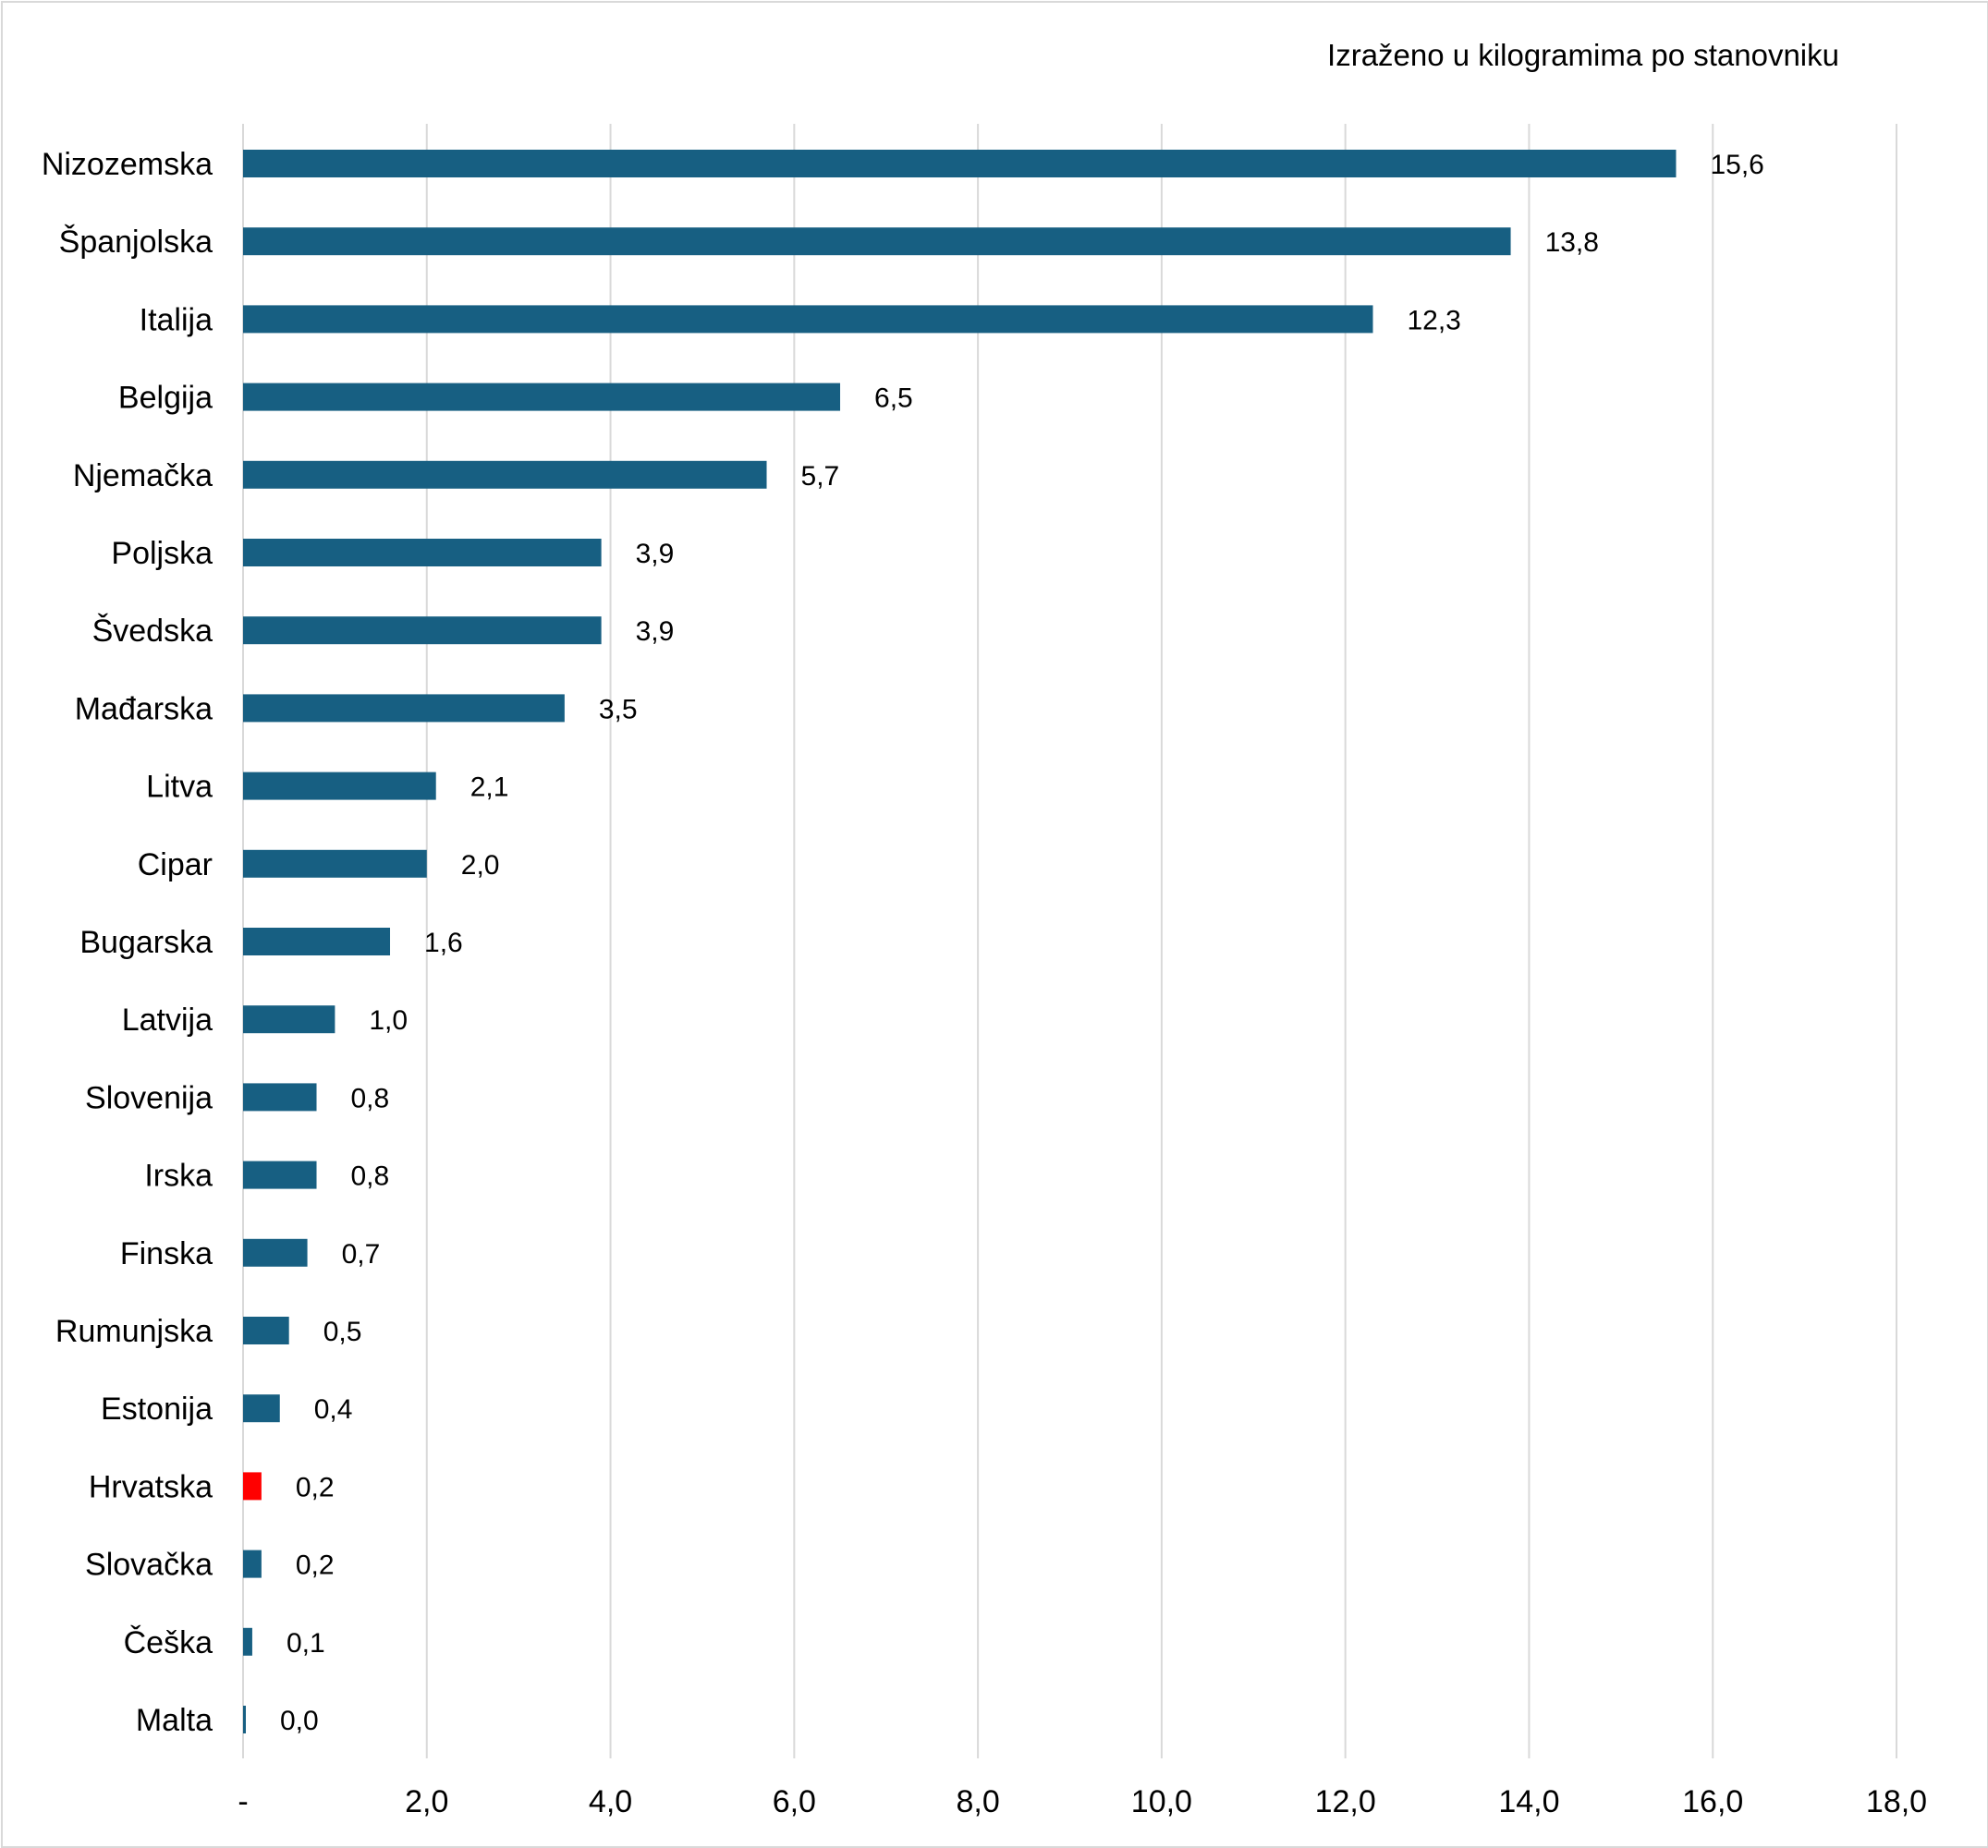 The height and width of the screenshot is (1848, 1988). Describe the element at coordinates (180, 787) in the screenshot. I see `category-label: Litva` at that location.